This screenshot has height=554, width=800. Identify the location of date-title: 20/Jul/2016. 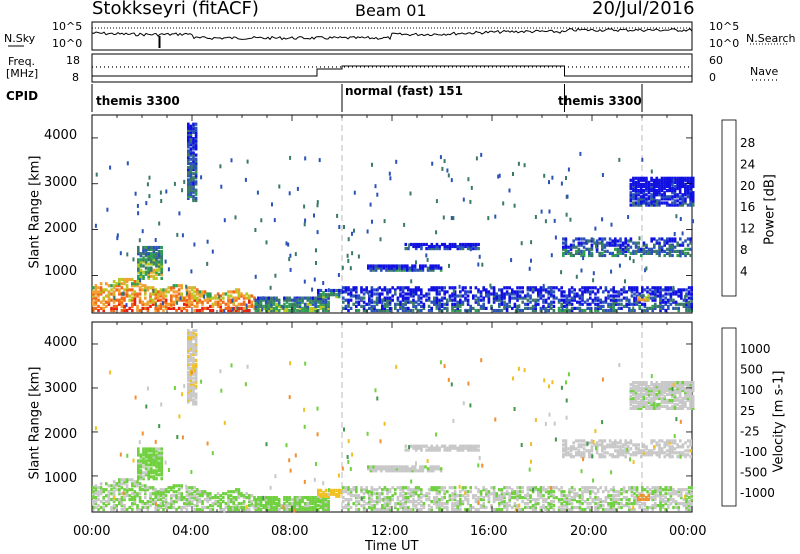
(643, 9).